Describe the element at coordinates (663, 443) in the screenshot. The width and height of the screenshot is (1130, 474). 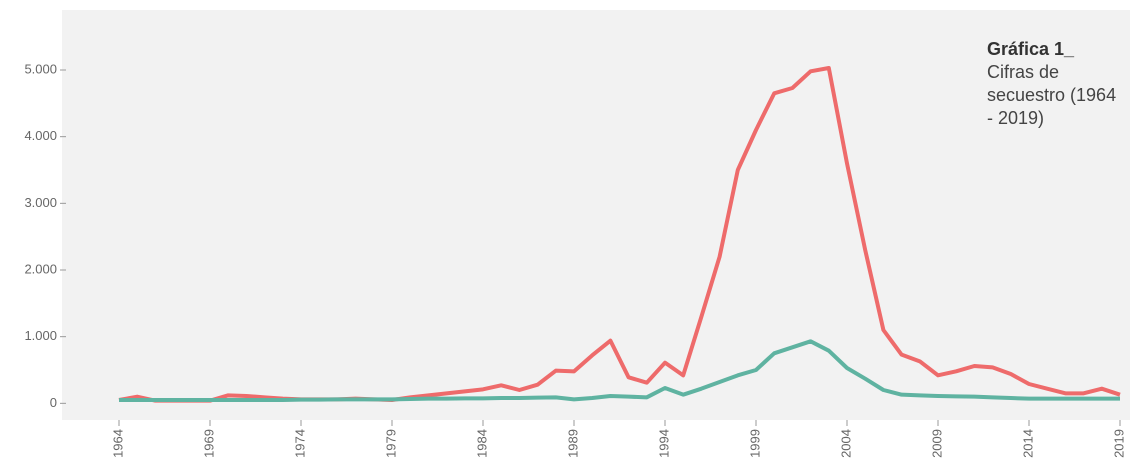
I see `x-tick-label: 1994` at that location.